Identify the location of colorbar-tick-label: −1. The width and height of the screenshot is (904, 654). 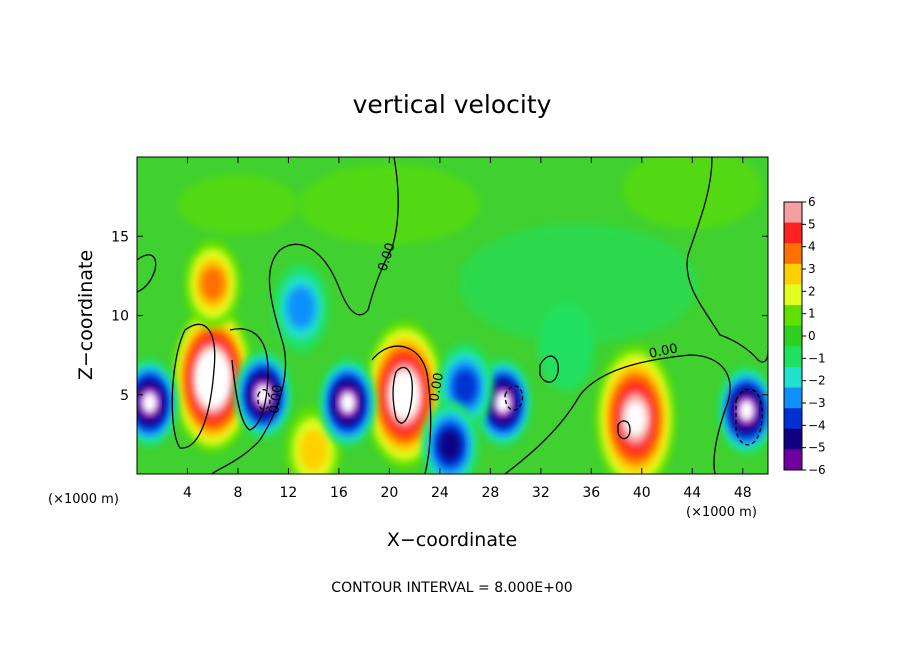
(817, 358).